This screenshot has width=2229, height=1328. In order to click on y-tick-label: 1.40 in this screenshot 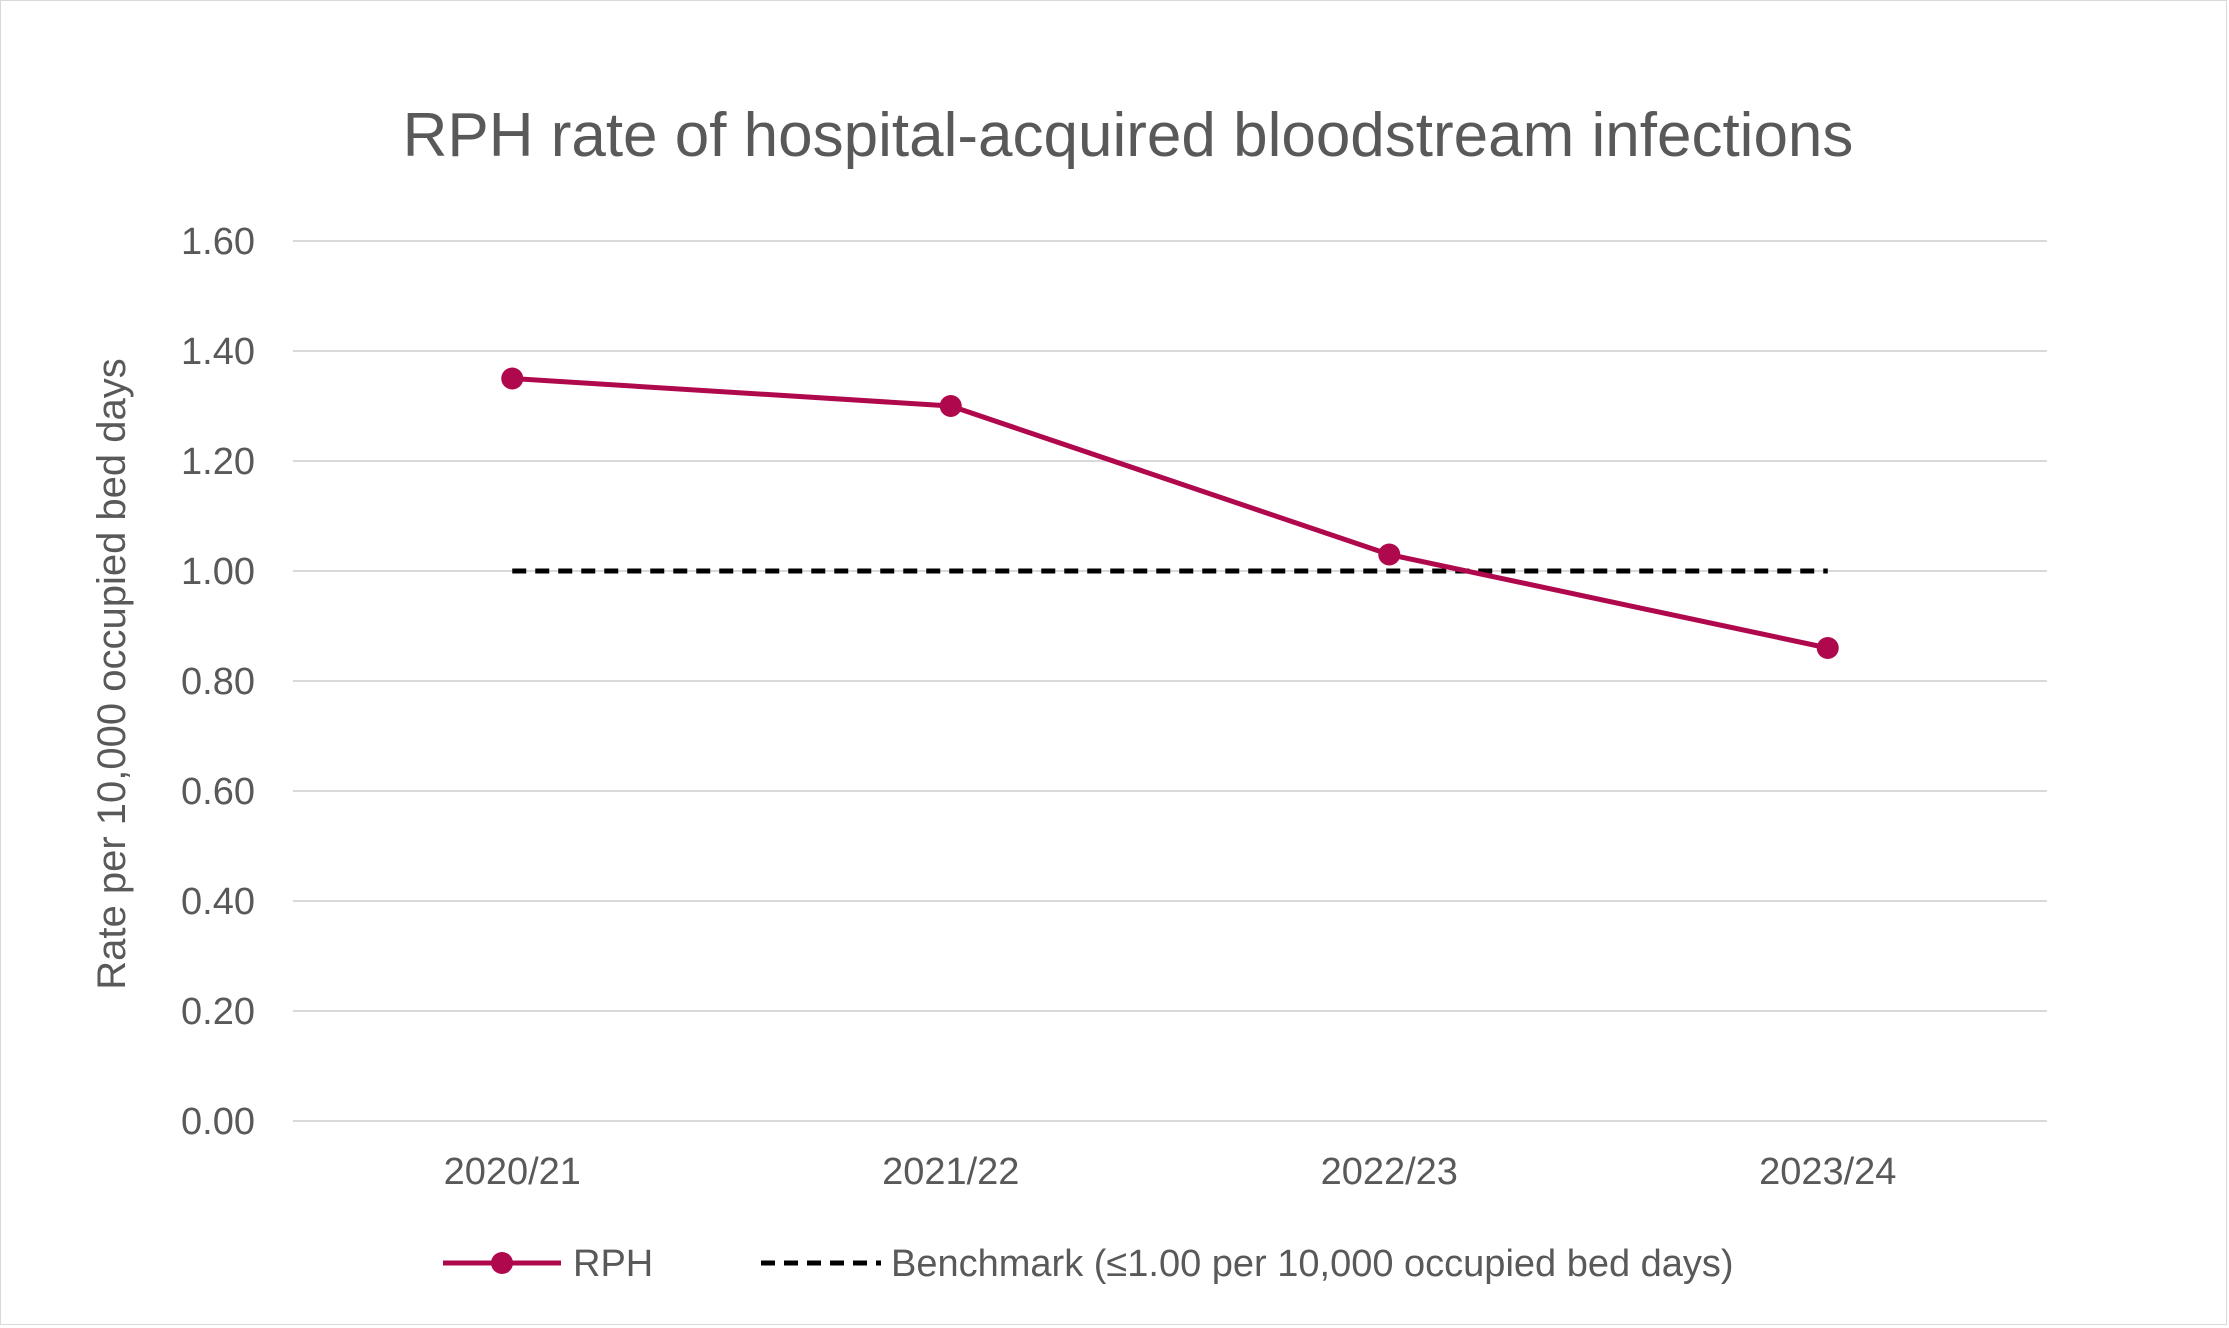, I will do `click(218, 352)`.